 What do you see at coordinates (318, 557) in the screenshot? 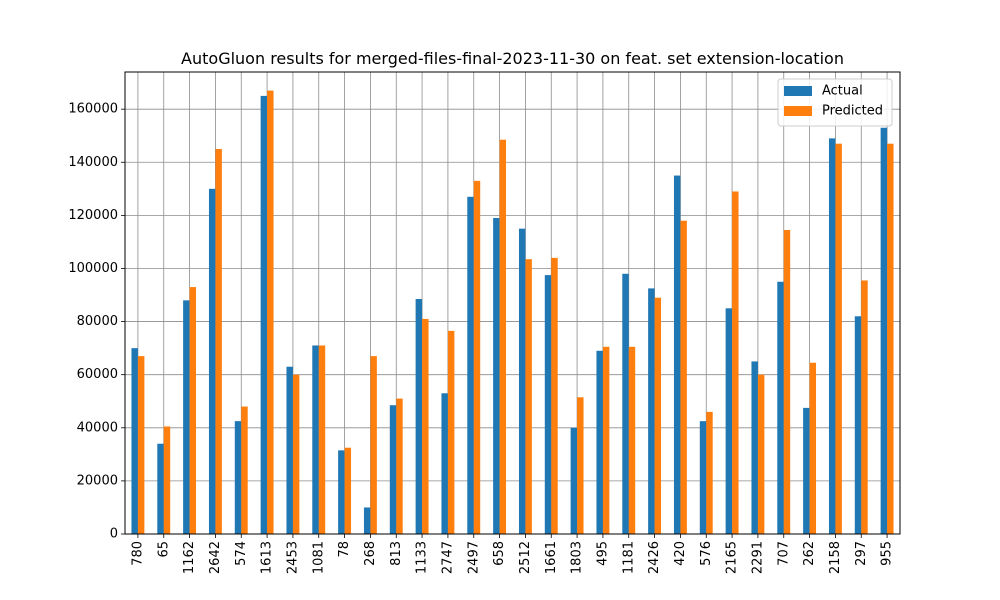
I see `x-tick-label: 1081` at bounding box center [318, 557].